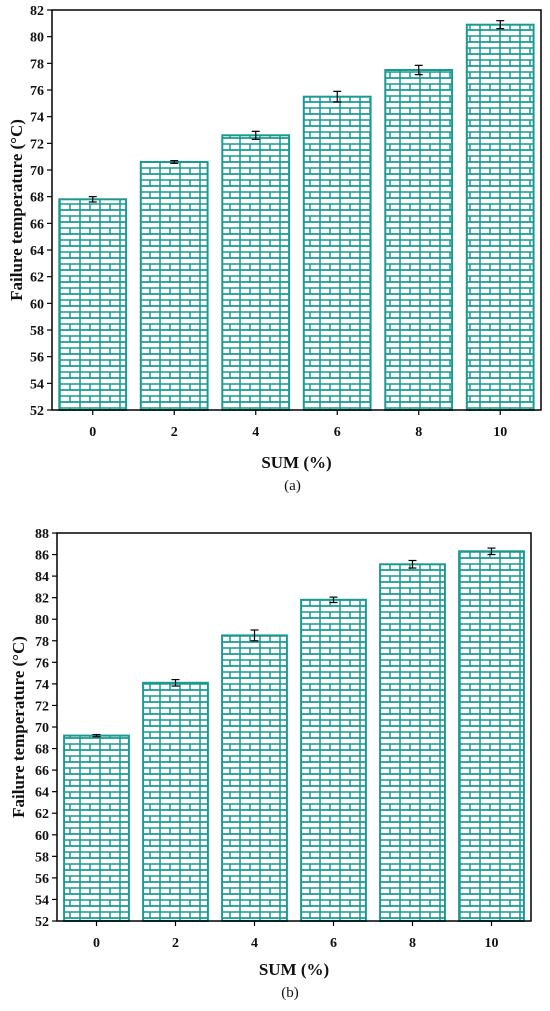 This screenshot has height=1011, width=550. I want to click on panel-label: (a), so click(292, 486).